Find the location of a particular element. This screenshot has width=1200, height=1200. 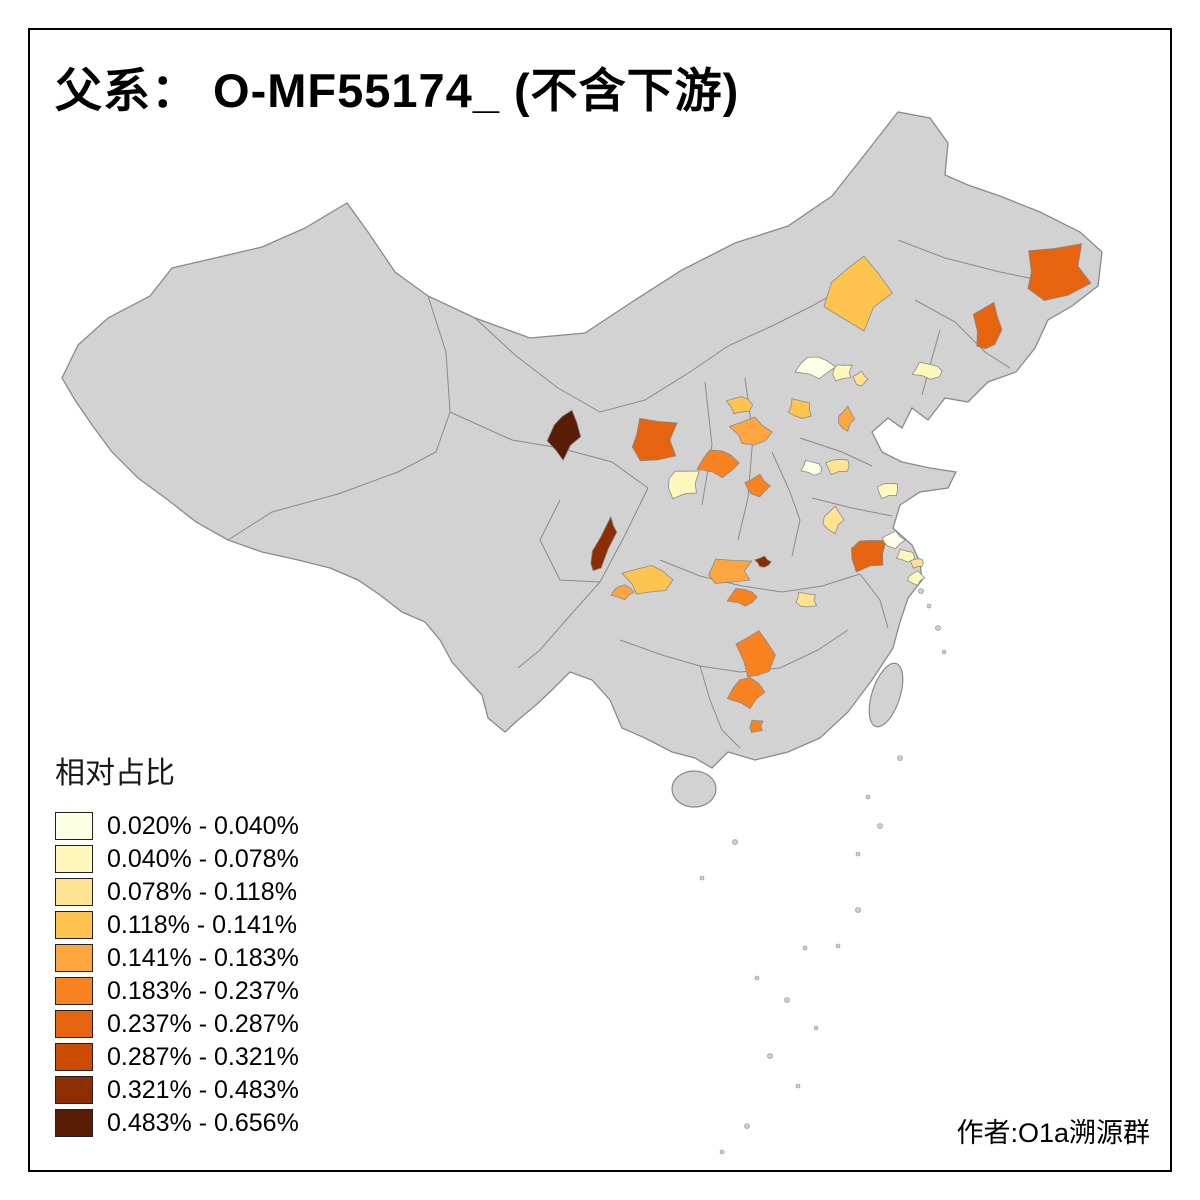

legend-label: 0.020% - 0.040% is located at coordinates (203, 825).